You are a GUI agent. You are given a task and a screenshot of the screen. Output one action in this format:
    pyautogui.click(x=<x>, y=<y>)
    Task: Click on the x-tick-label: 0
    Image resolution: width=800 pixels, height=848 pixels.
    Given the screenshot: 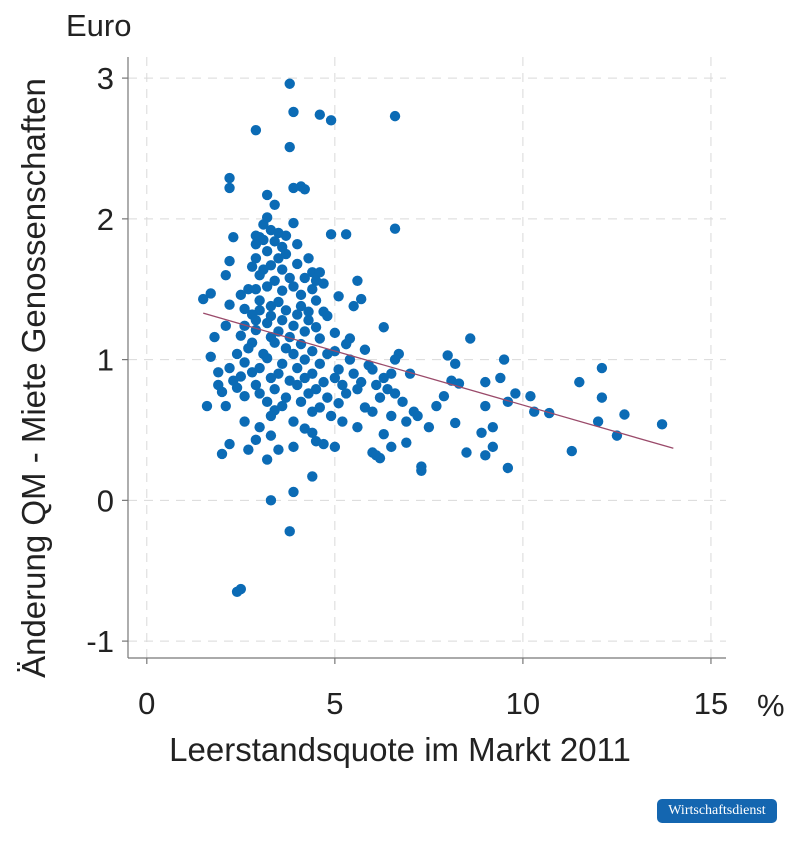 What is the action you would take?
    pyautogui.click(x=146, y=703)
    